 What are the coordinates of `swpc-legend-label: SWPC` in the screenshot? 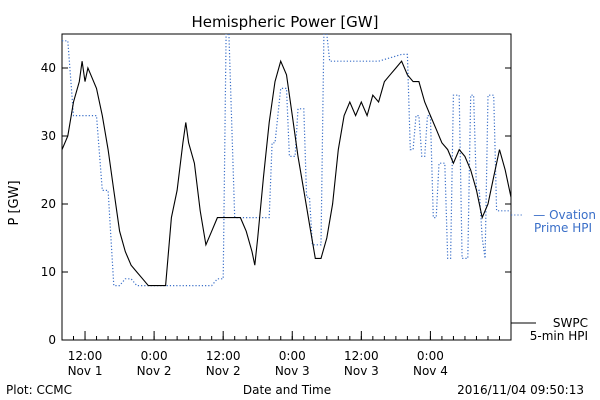 It's located at (570, 323).